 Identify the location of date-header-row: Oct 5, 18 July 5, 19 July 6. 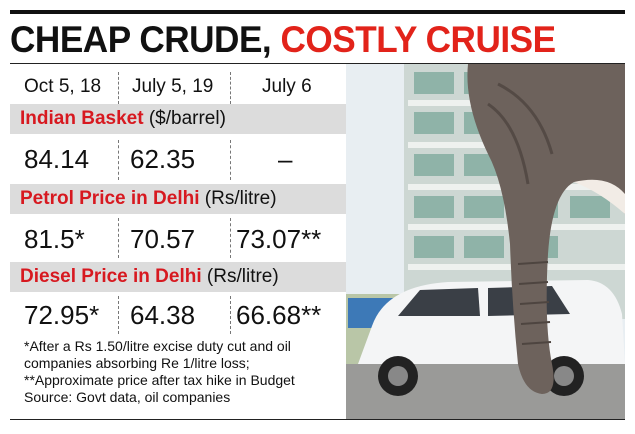
(178, 88).